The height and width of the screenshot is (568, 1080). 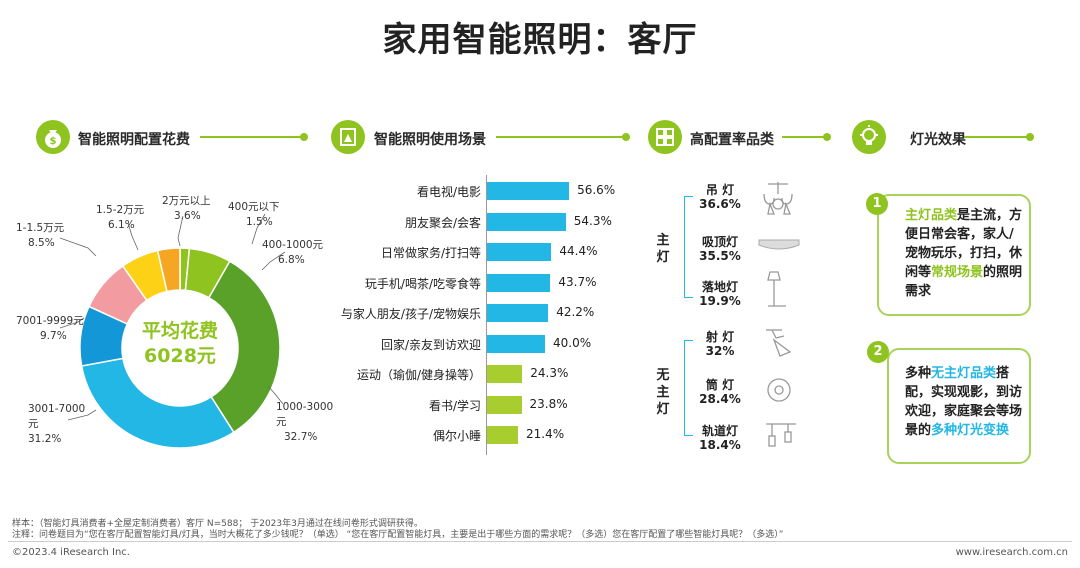 What do you see at coordinates (456, 436) in the screenshot?
I see `bar-category-label: 偶尔小睡` at bounding box center [456, 436].